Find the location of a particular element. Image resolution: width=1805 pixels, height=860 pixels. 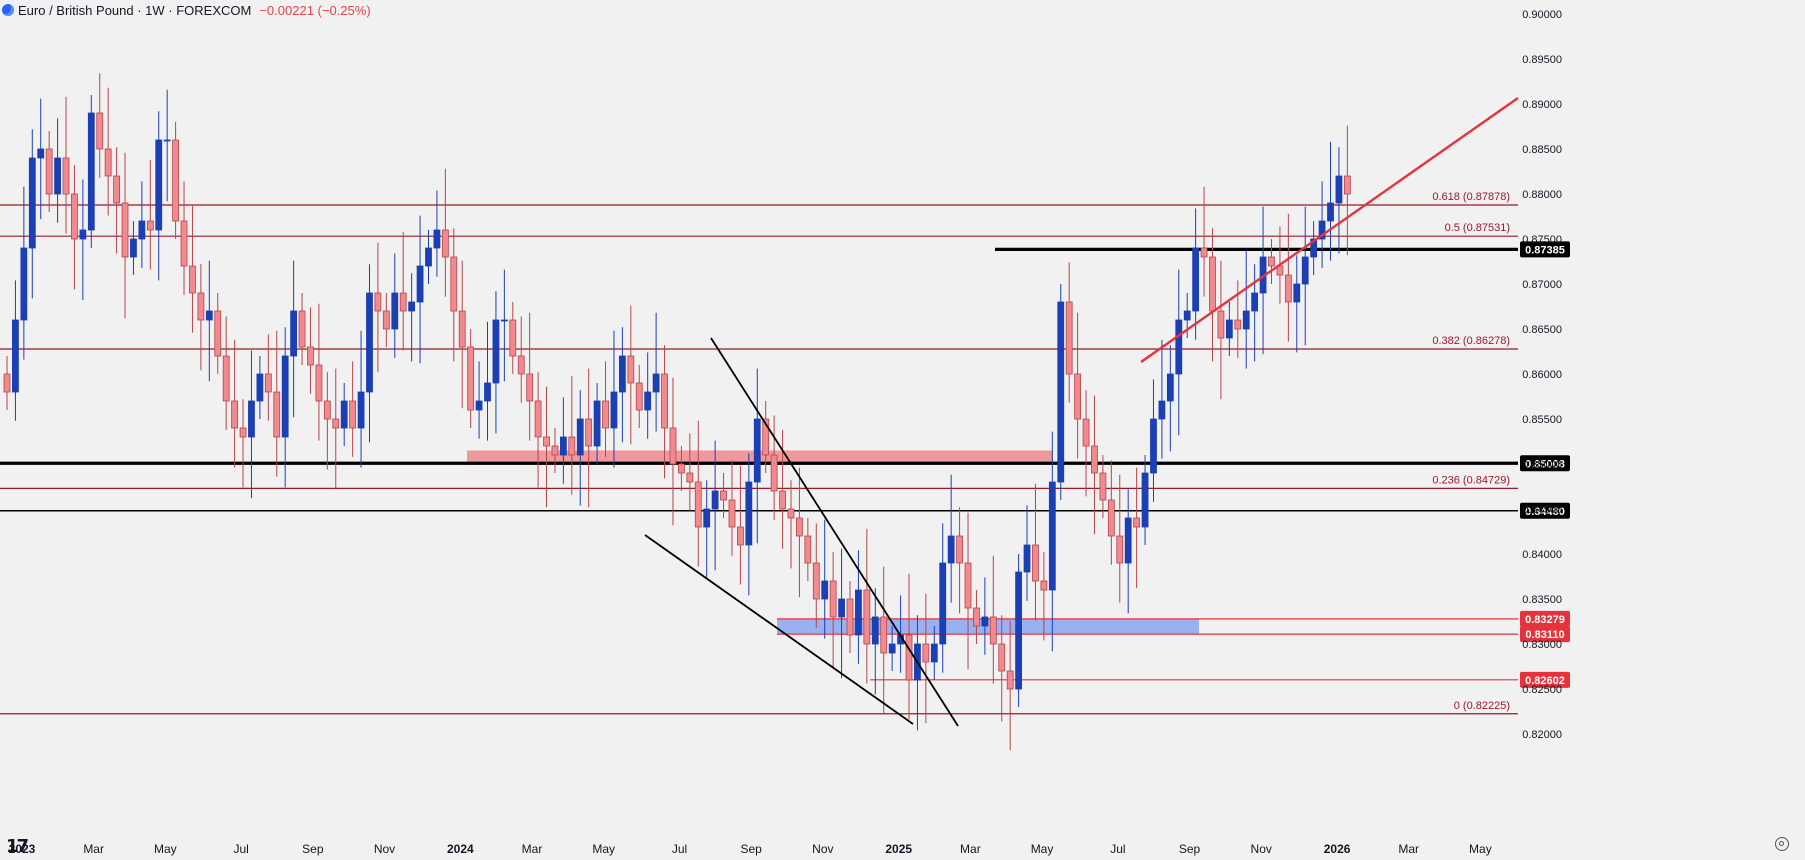

price-tag-label: 0.83279 is located at coordinates (1545, 620).